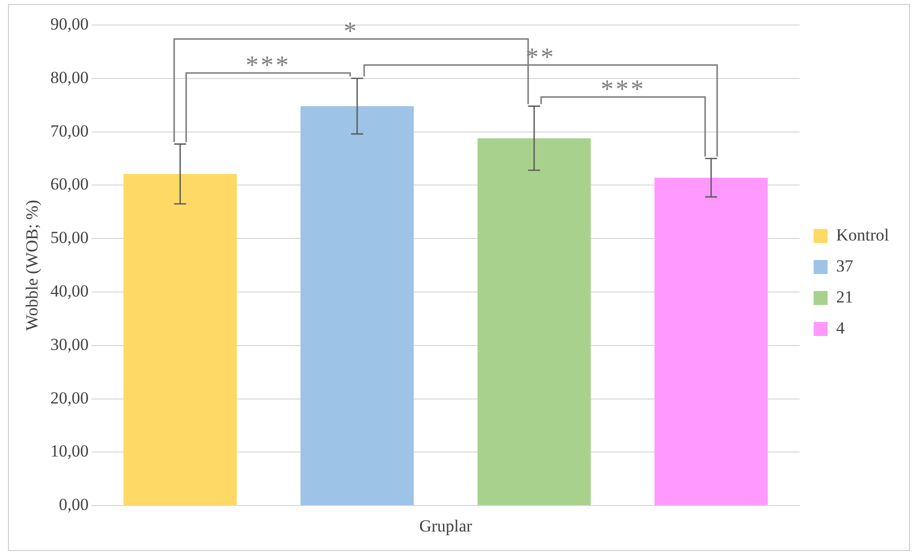  I want to click on y-tick-label: 0,00, so click(73, 504).